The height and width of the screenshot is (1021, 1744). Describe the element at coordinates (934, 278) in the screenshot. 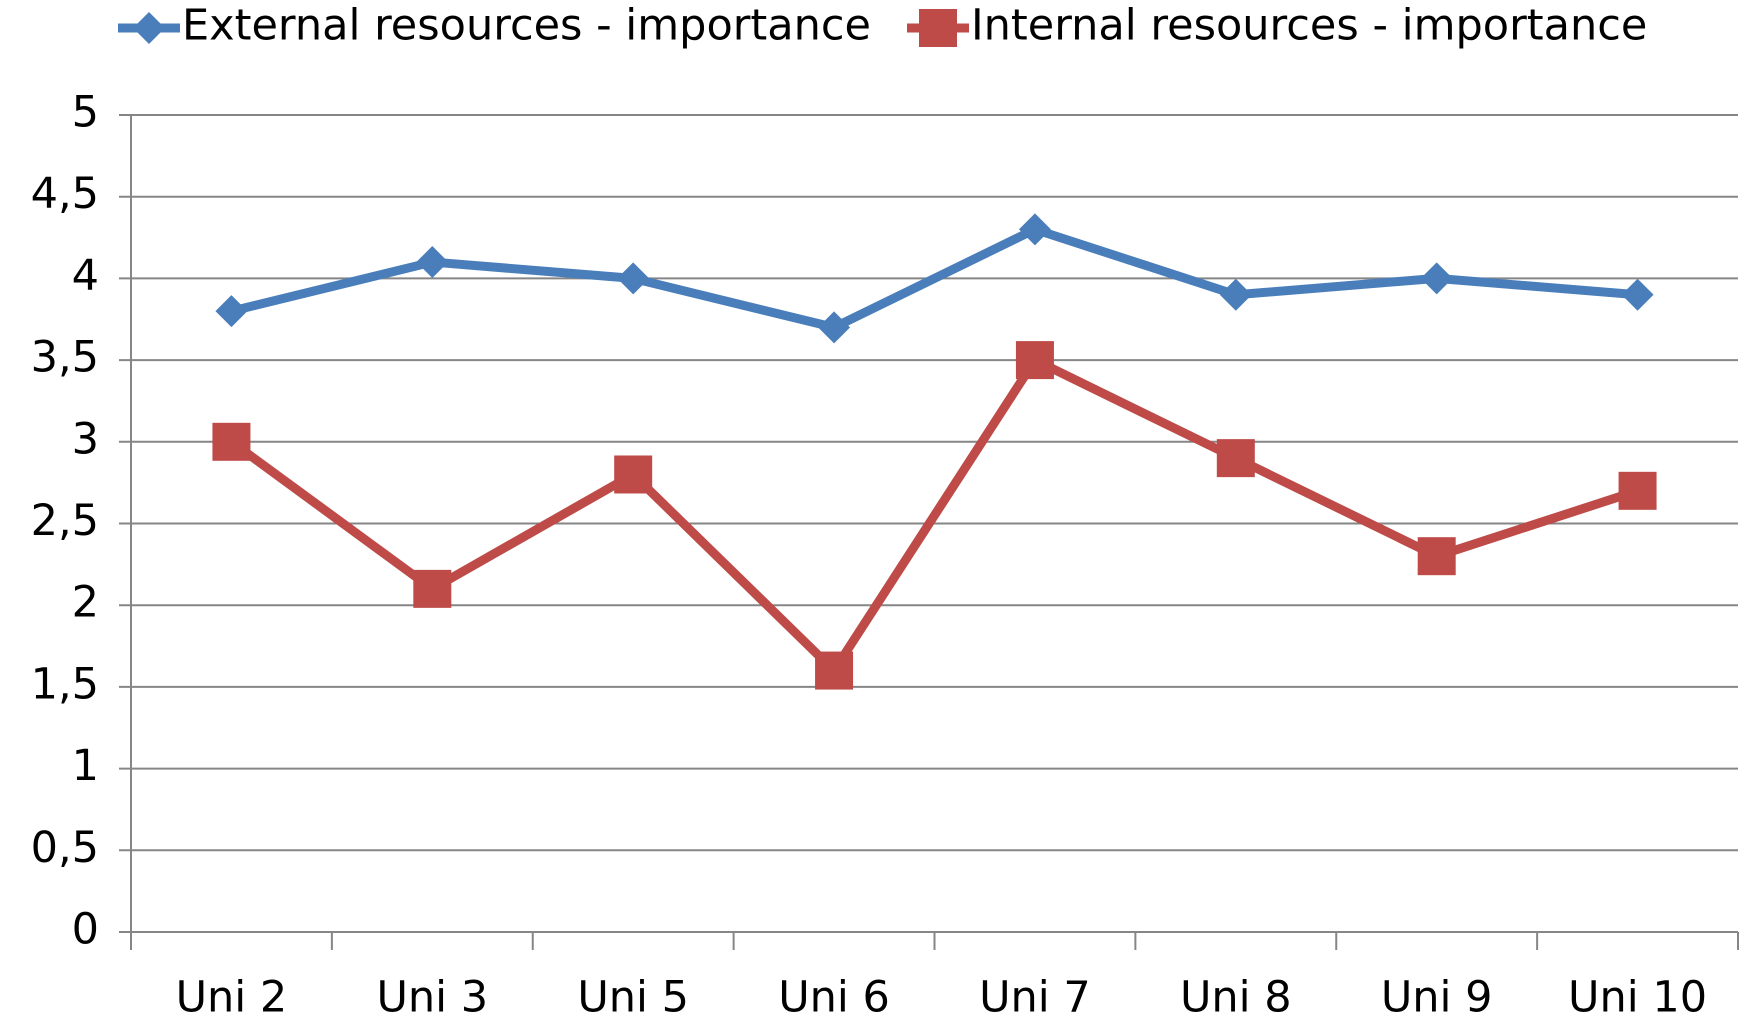

I see `series-line` at that location.